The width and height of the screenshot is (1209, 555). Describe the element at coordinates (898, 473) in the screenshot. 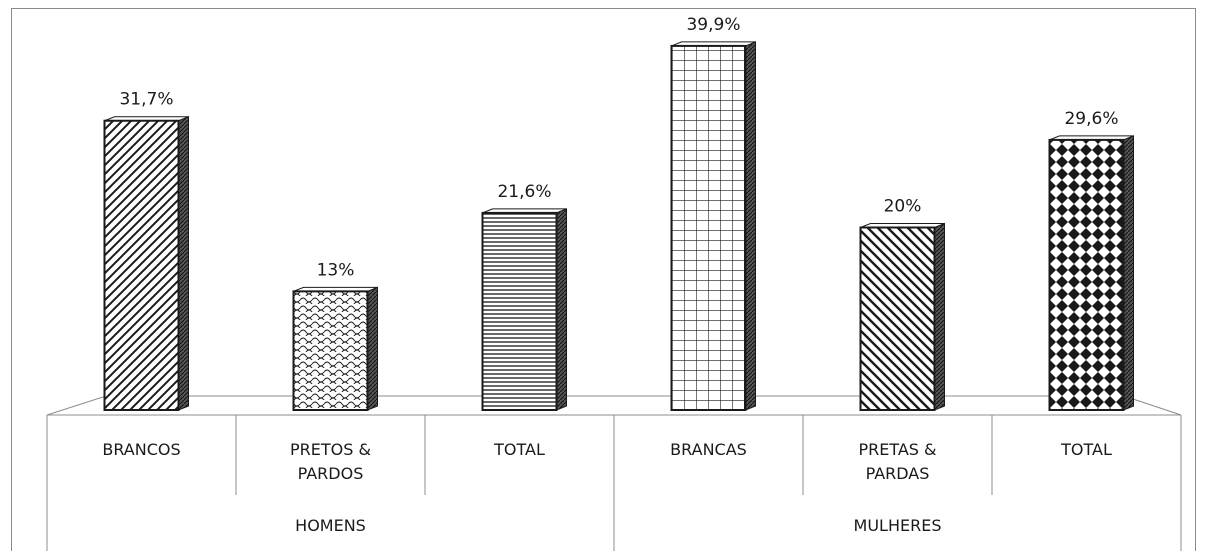

I see `category-label-line: PARDAS` at that location.